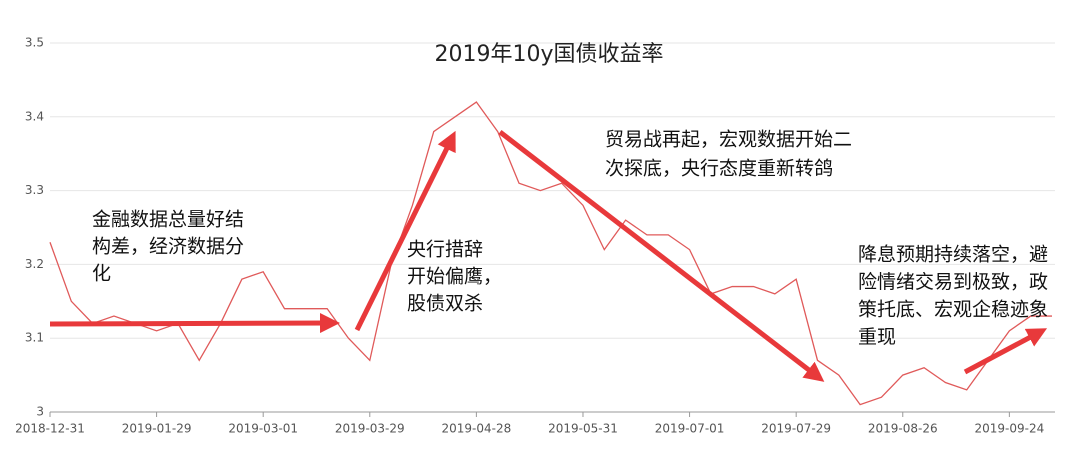 The height and width of the screenshot is (472, 1080). Describe the element at coordinates (370, 429) in the screenshot. I see `x-tick-label: 2019-03-29` at that location.